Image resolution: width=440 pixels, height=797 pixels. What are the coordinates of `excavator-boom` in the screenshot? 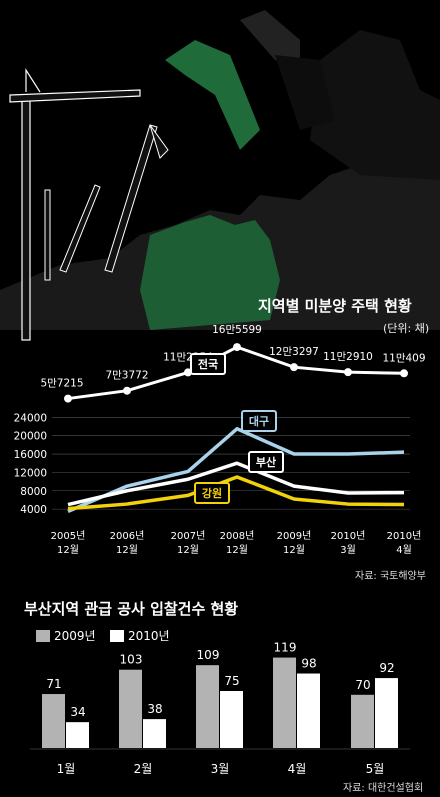 It's located at (212, 95).